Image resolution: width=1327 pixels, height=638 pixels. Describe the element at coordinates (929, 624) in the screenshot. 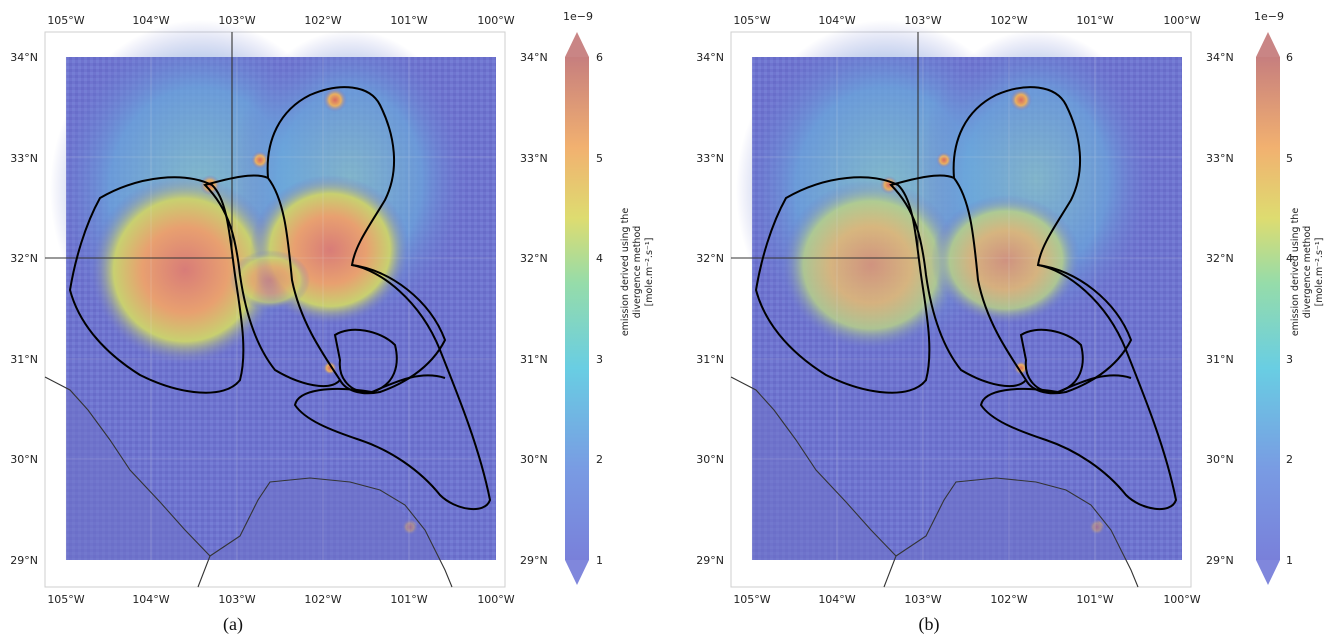

I see `panel-caption-b: (b)` at that location.